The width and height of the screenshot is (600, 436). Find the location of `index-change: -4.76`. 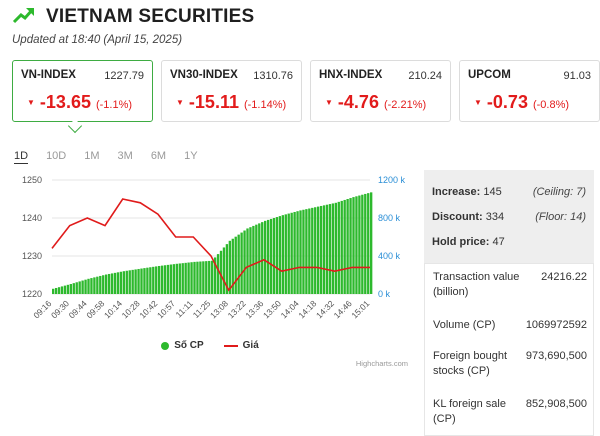

index-change: -4.76 is located at coordinates (358, 102).